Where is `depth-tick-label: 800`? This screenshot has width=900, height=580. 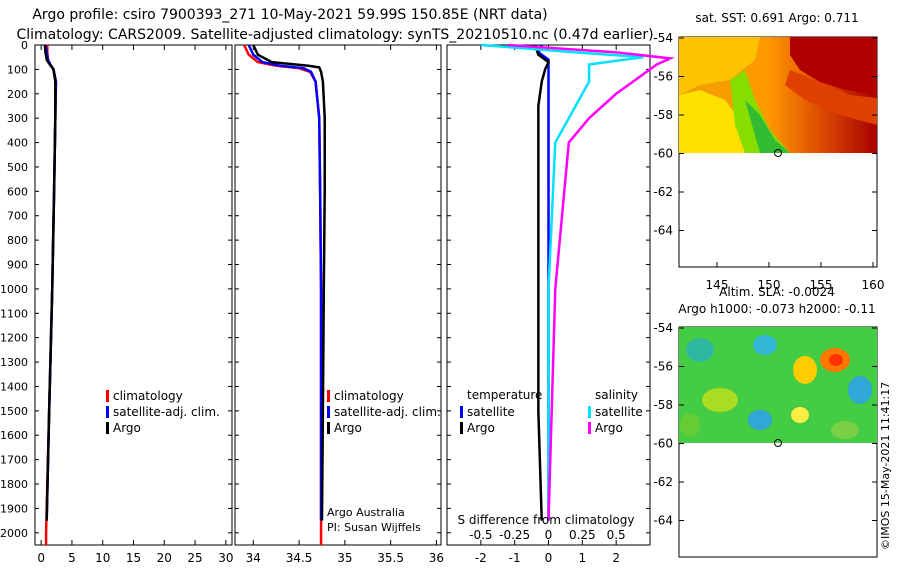
depth-tick-label: 800 is located at coordinates (17, 240).